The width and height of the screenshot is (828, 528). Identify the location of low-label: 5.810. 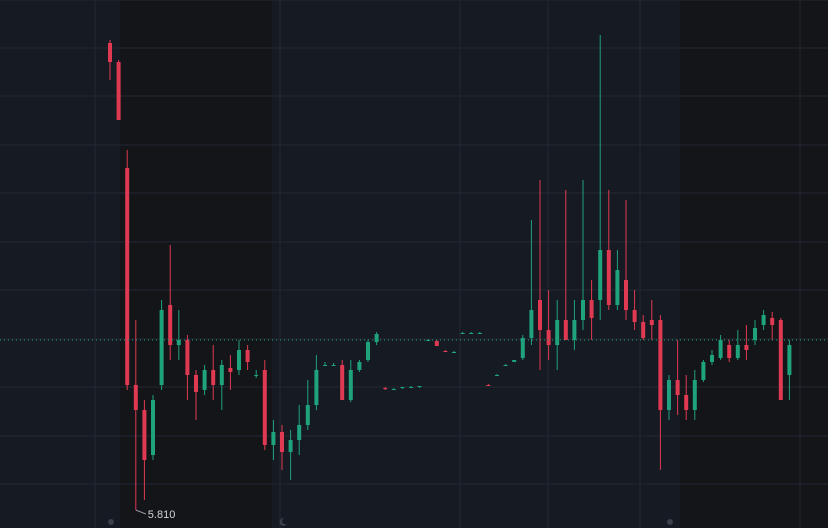
(162, 515).